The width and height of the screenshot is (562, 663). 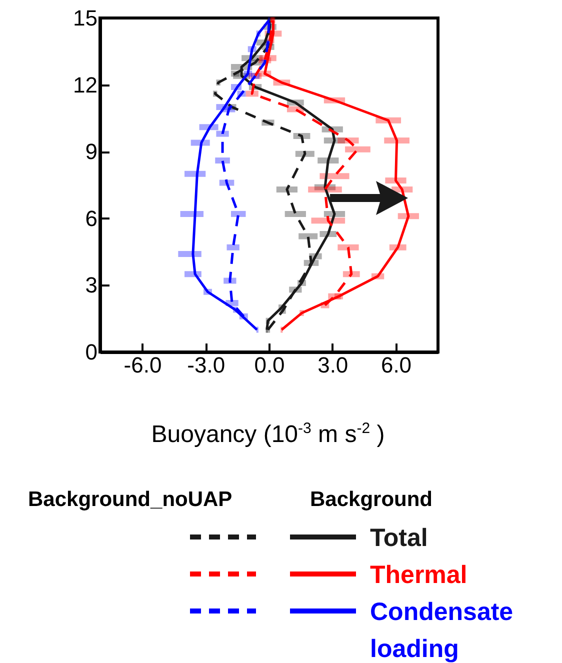 What do you see at coordinates (143, 365) in the screenshot?
I see `x-tick-label: -6.0` at bounding box center [143, 365].